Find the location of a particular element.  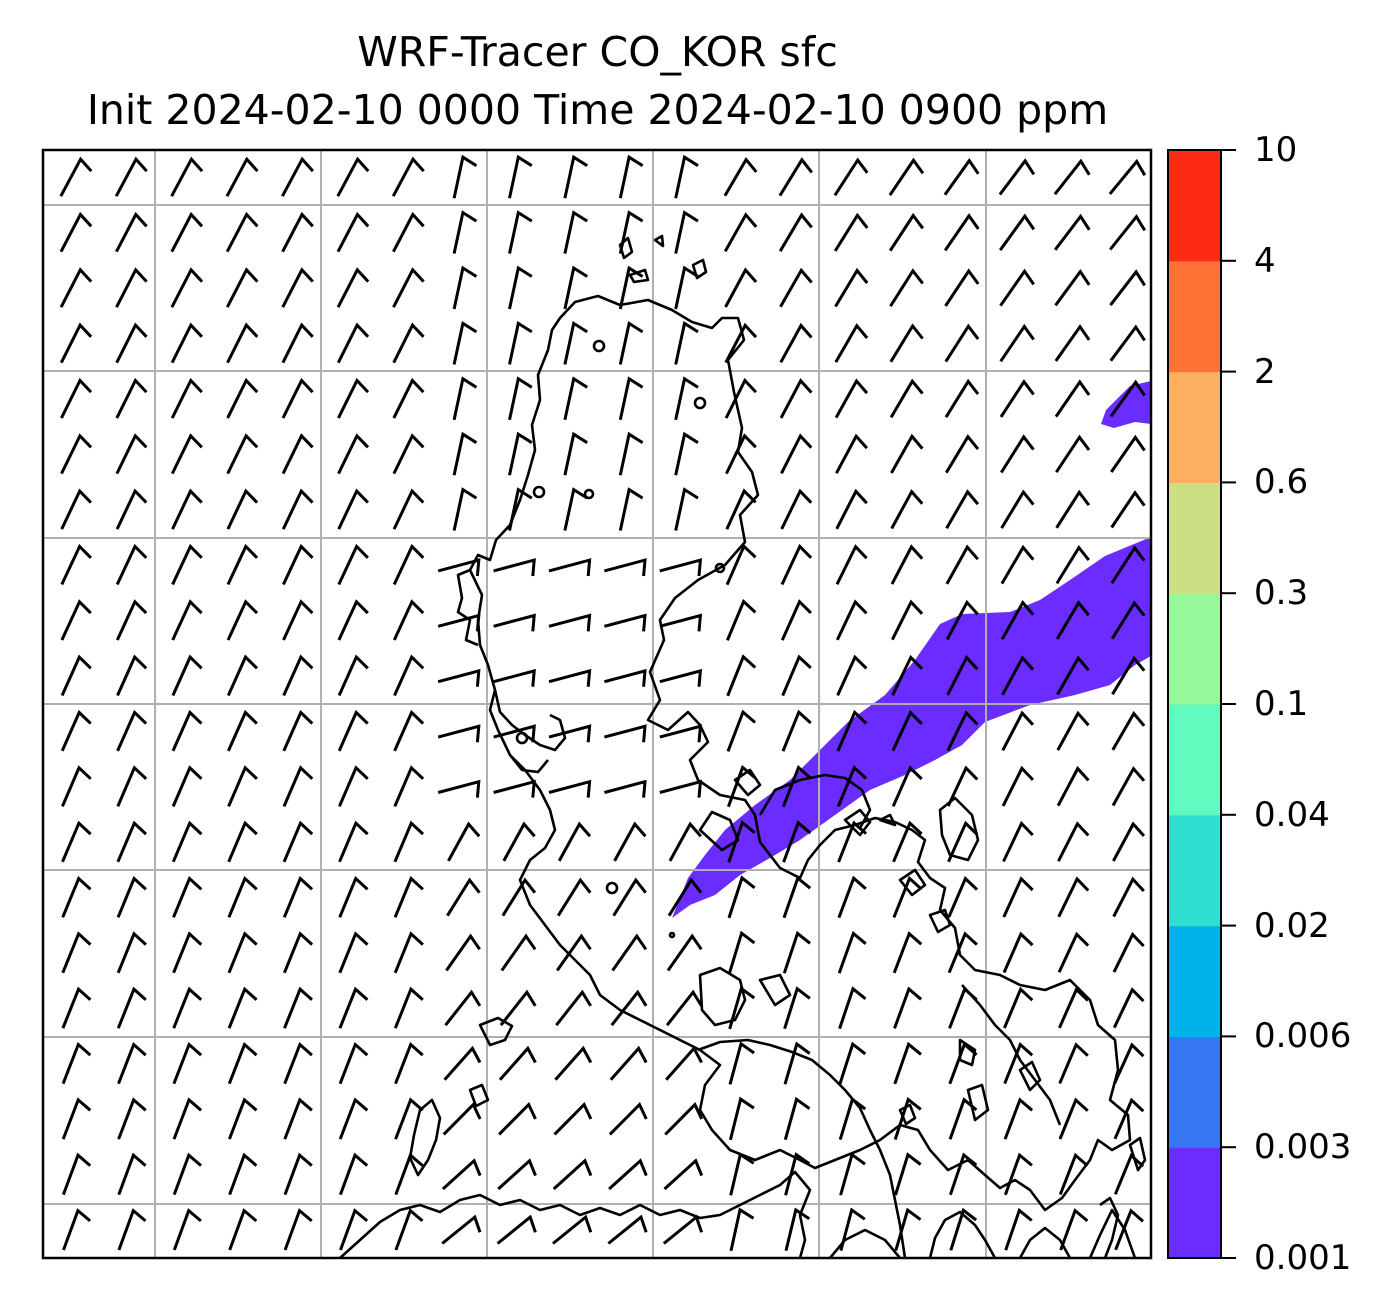

plume-northeast-patch is located at coordinates (1126, 404).